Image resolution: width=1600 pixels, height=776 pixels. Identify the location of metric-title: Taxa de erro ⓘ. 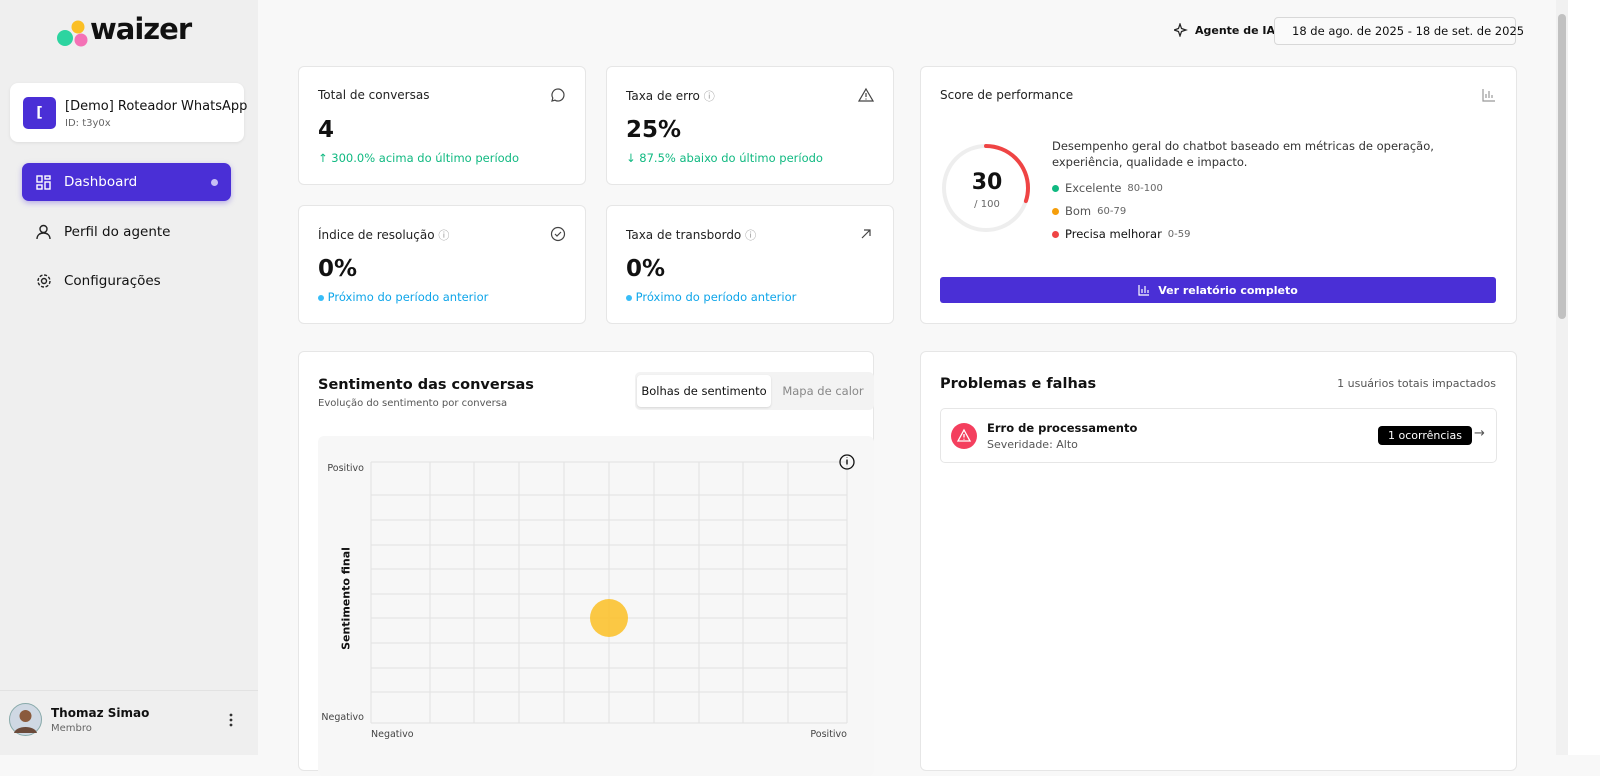
(670, 96).